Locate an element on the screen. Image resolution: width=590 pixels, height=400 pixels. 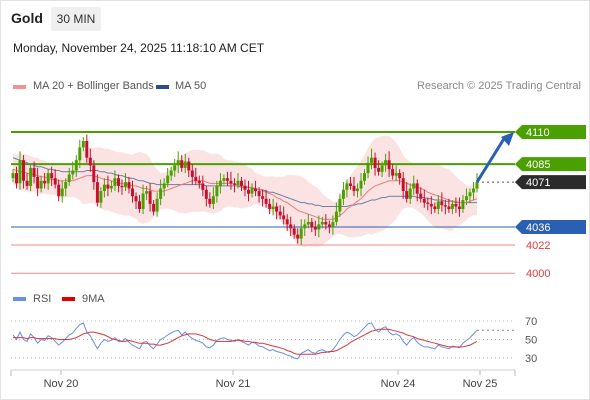
level-label-4071: 4071 is located at coordinates (538, 183).